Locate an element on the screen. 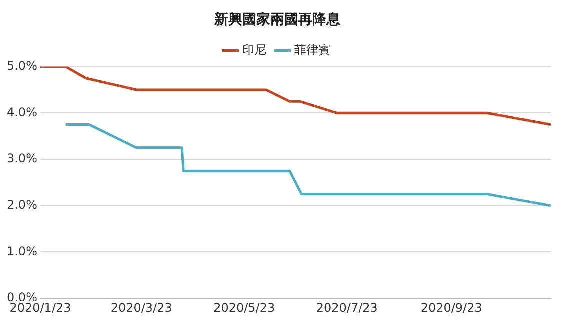  legend-label: 印尼 is located at coordinates (254, 49).